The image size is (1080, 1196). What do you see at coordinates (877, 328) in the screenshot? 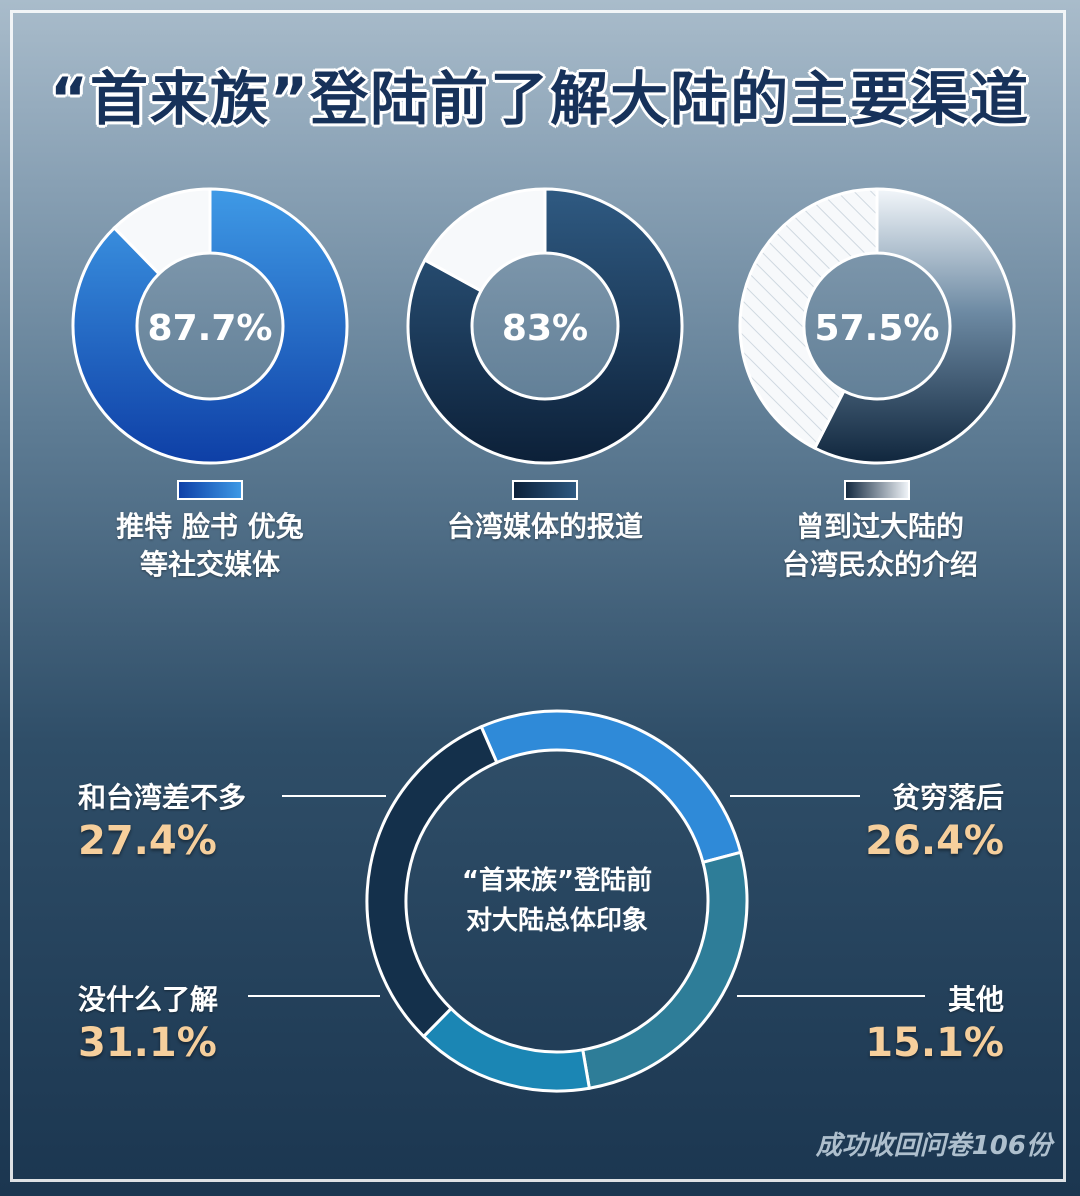
I see `donut-visitors-value: 57.5%` at bounding box center [877, 328].